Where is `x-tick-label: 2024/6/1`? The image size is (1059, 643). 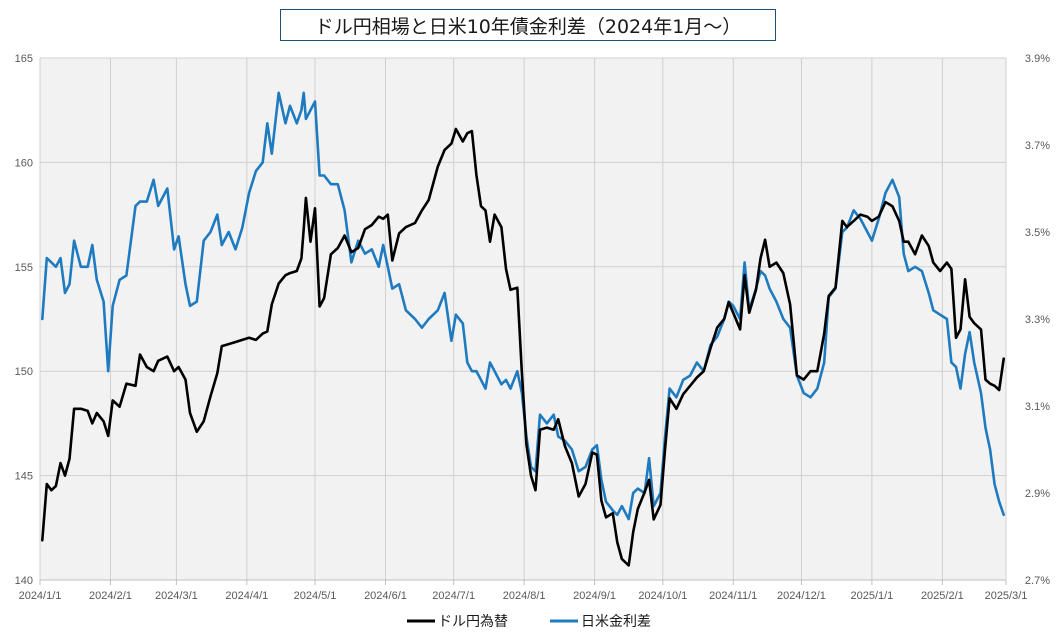
x-tick-label: 2024/6/1 is located at coordinates (385, 596).